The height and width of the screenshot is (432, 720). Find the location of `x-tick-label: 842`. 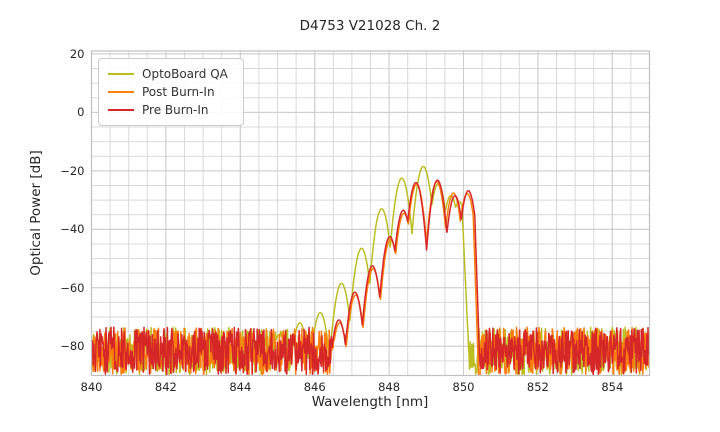

x-tick-label: 842 is located at coordinates (165, 387).